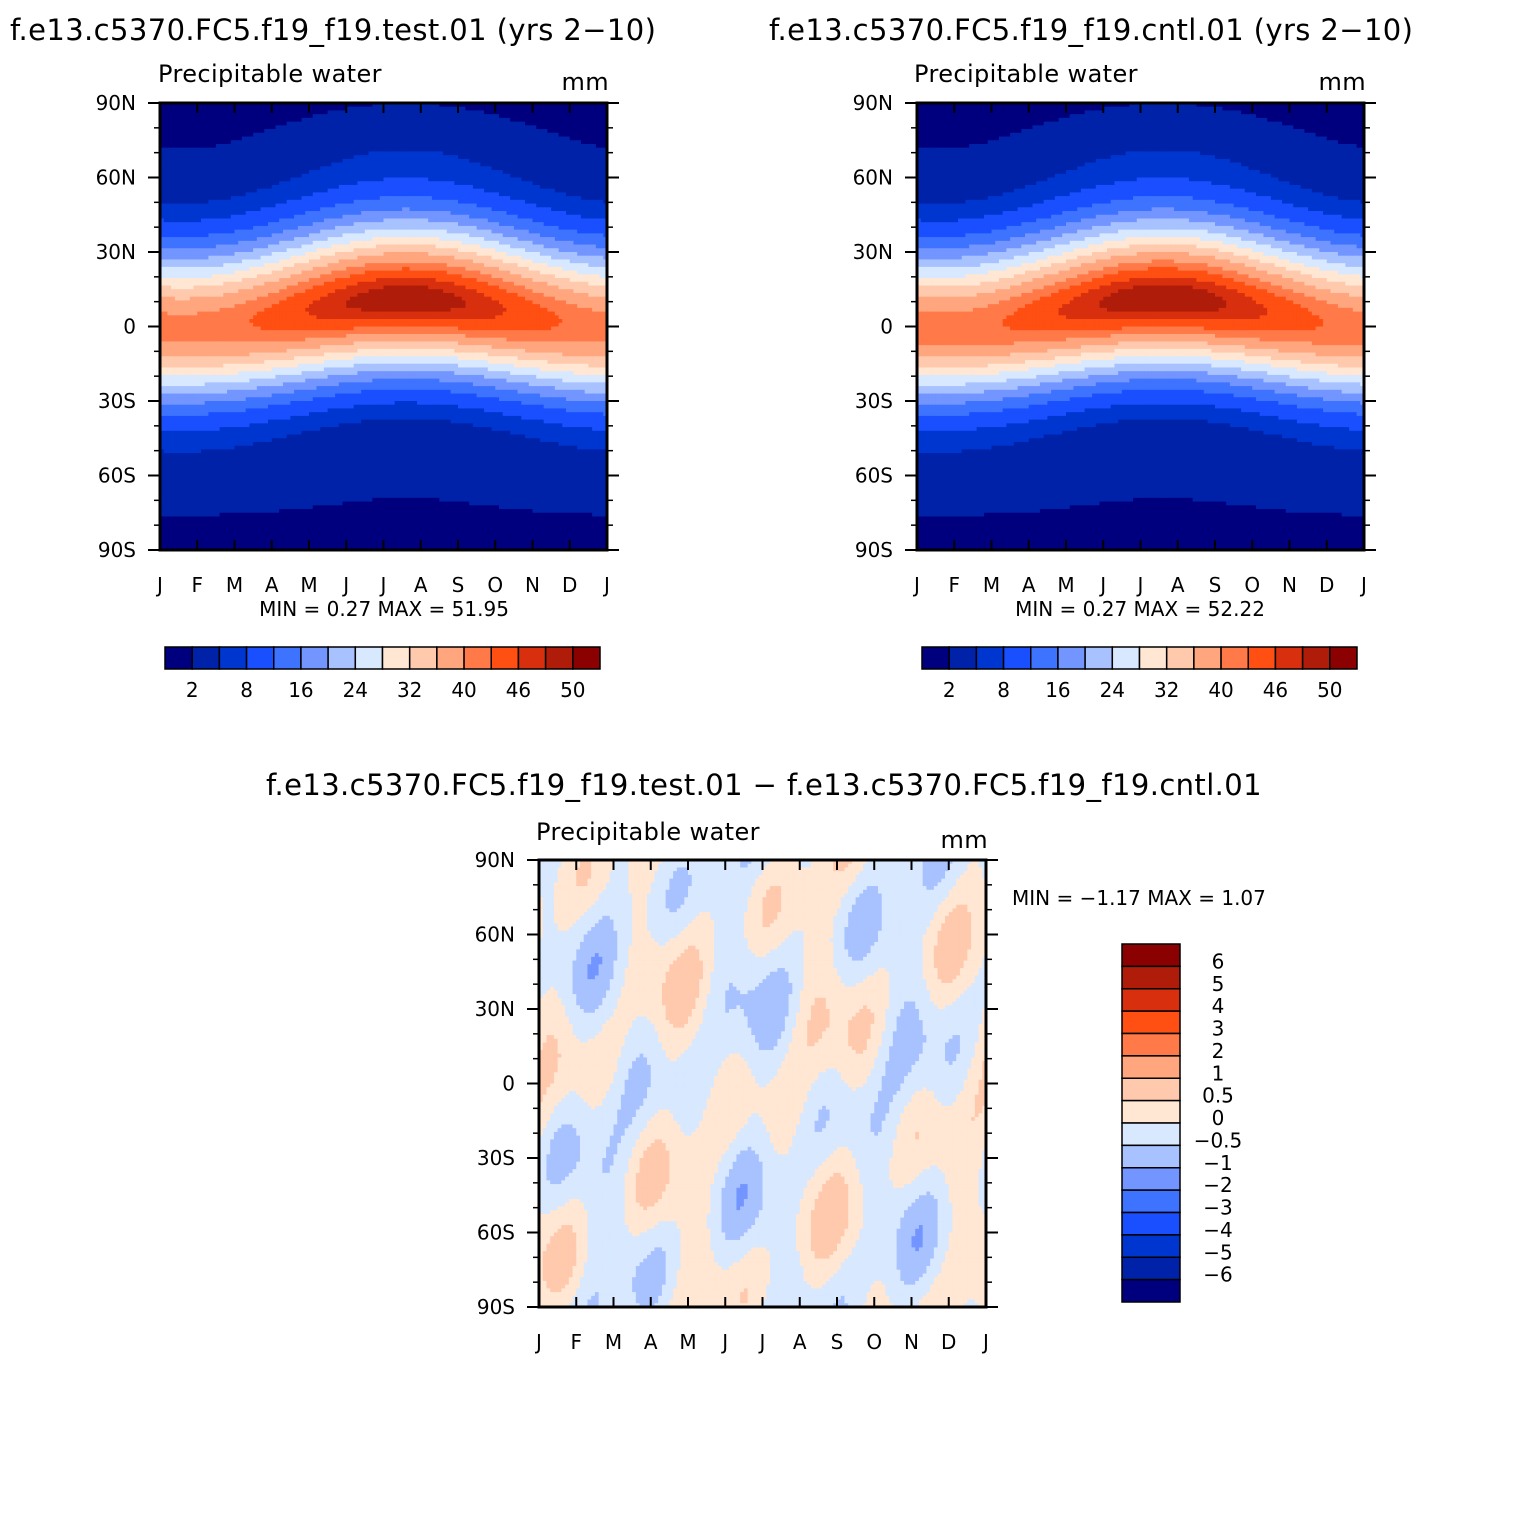 This screenshot has height=1524, width=1524. I want to click on y-tick-label: 60S, so click(496, 1233).